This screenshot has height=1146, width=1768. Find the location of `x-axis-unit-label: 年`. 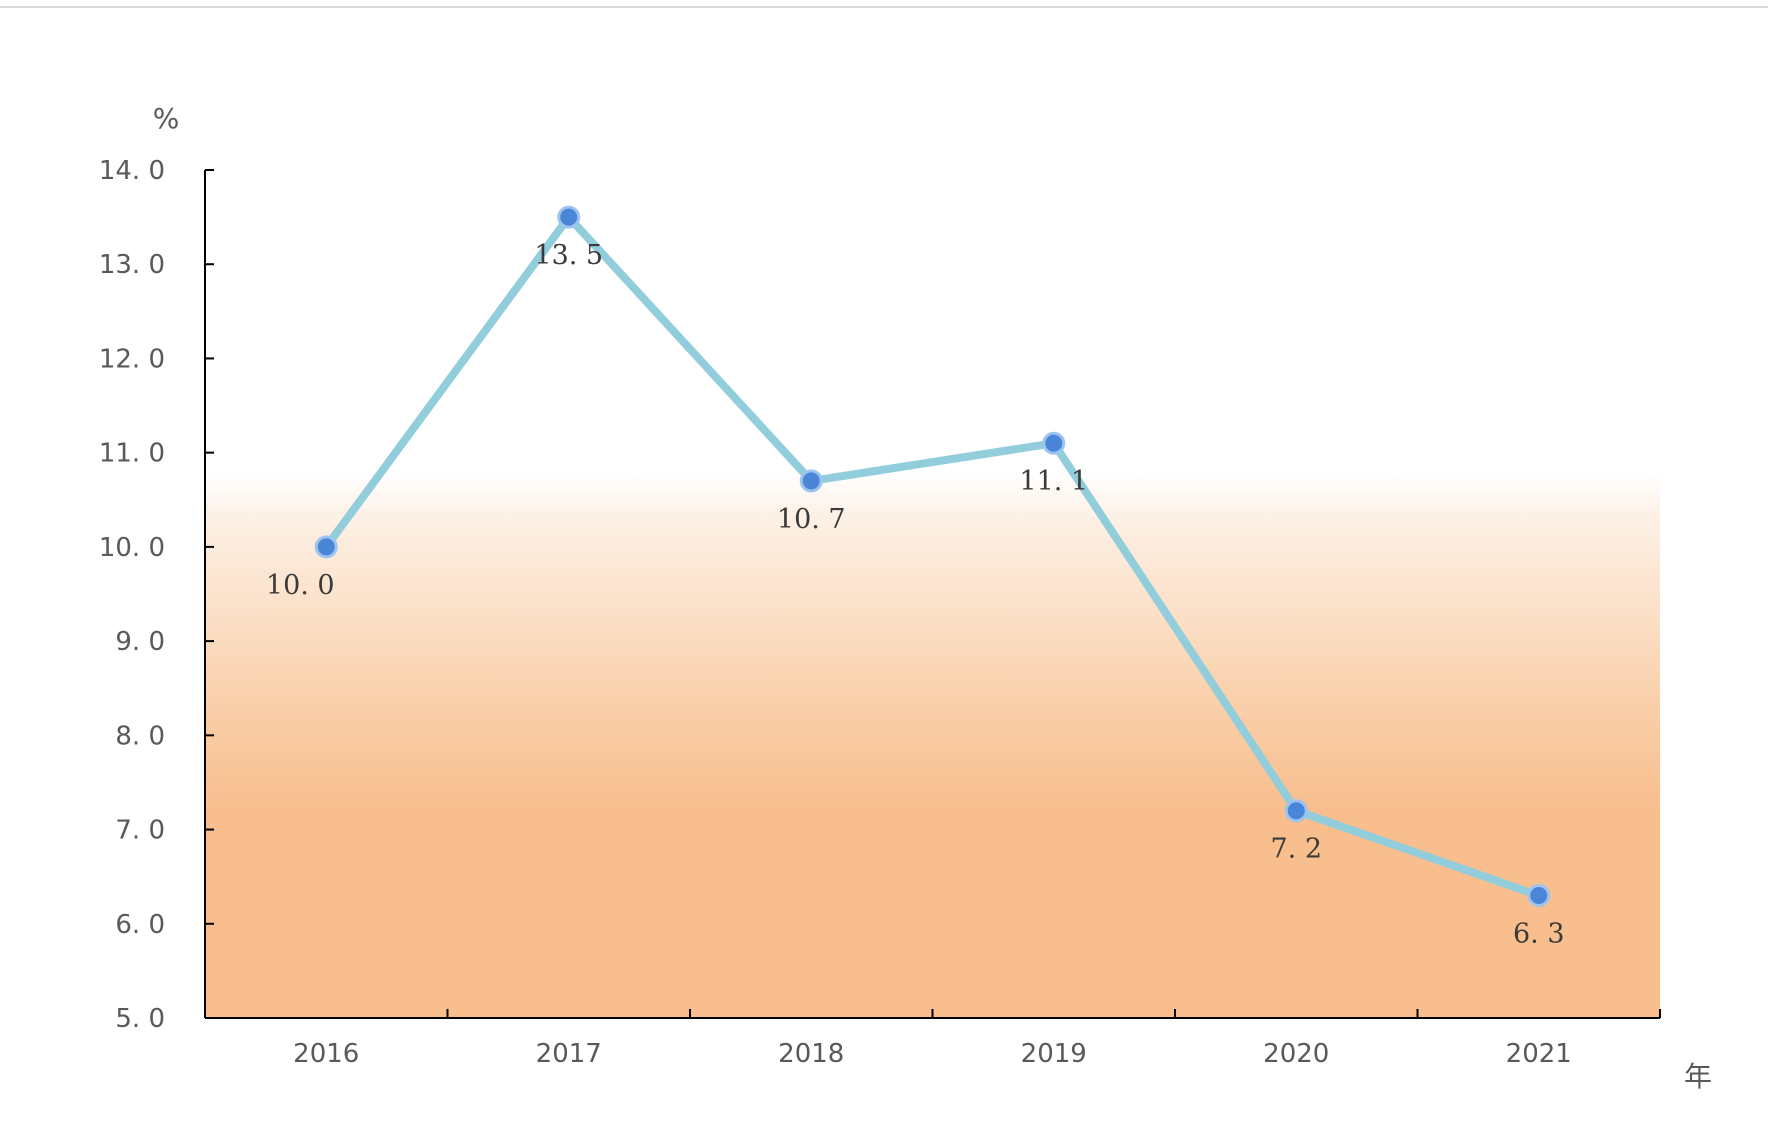

x-axis-unit-label: 年 is located at coordinates (1698, 1076).